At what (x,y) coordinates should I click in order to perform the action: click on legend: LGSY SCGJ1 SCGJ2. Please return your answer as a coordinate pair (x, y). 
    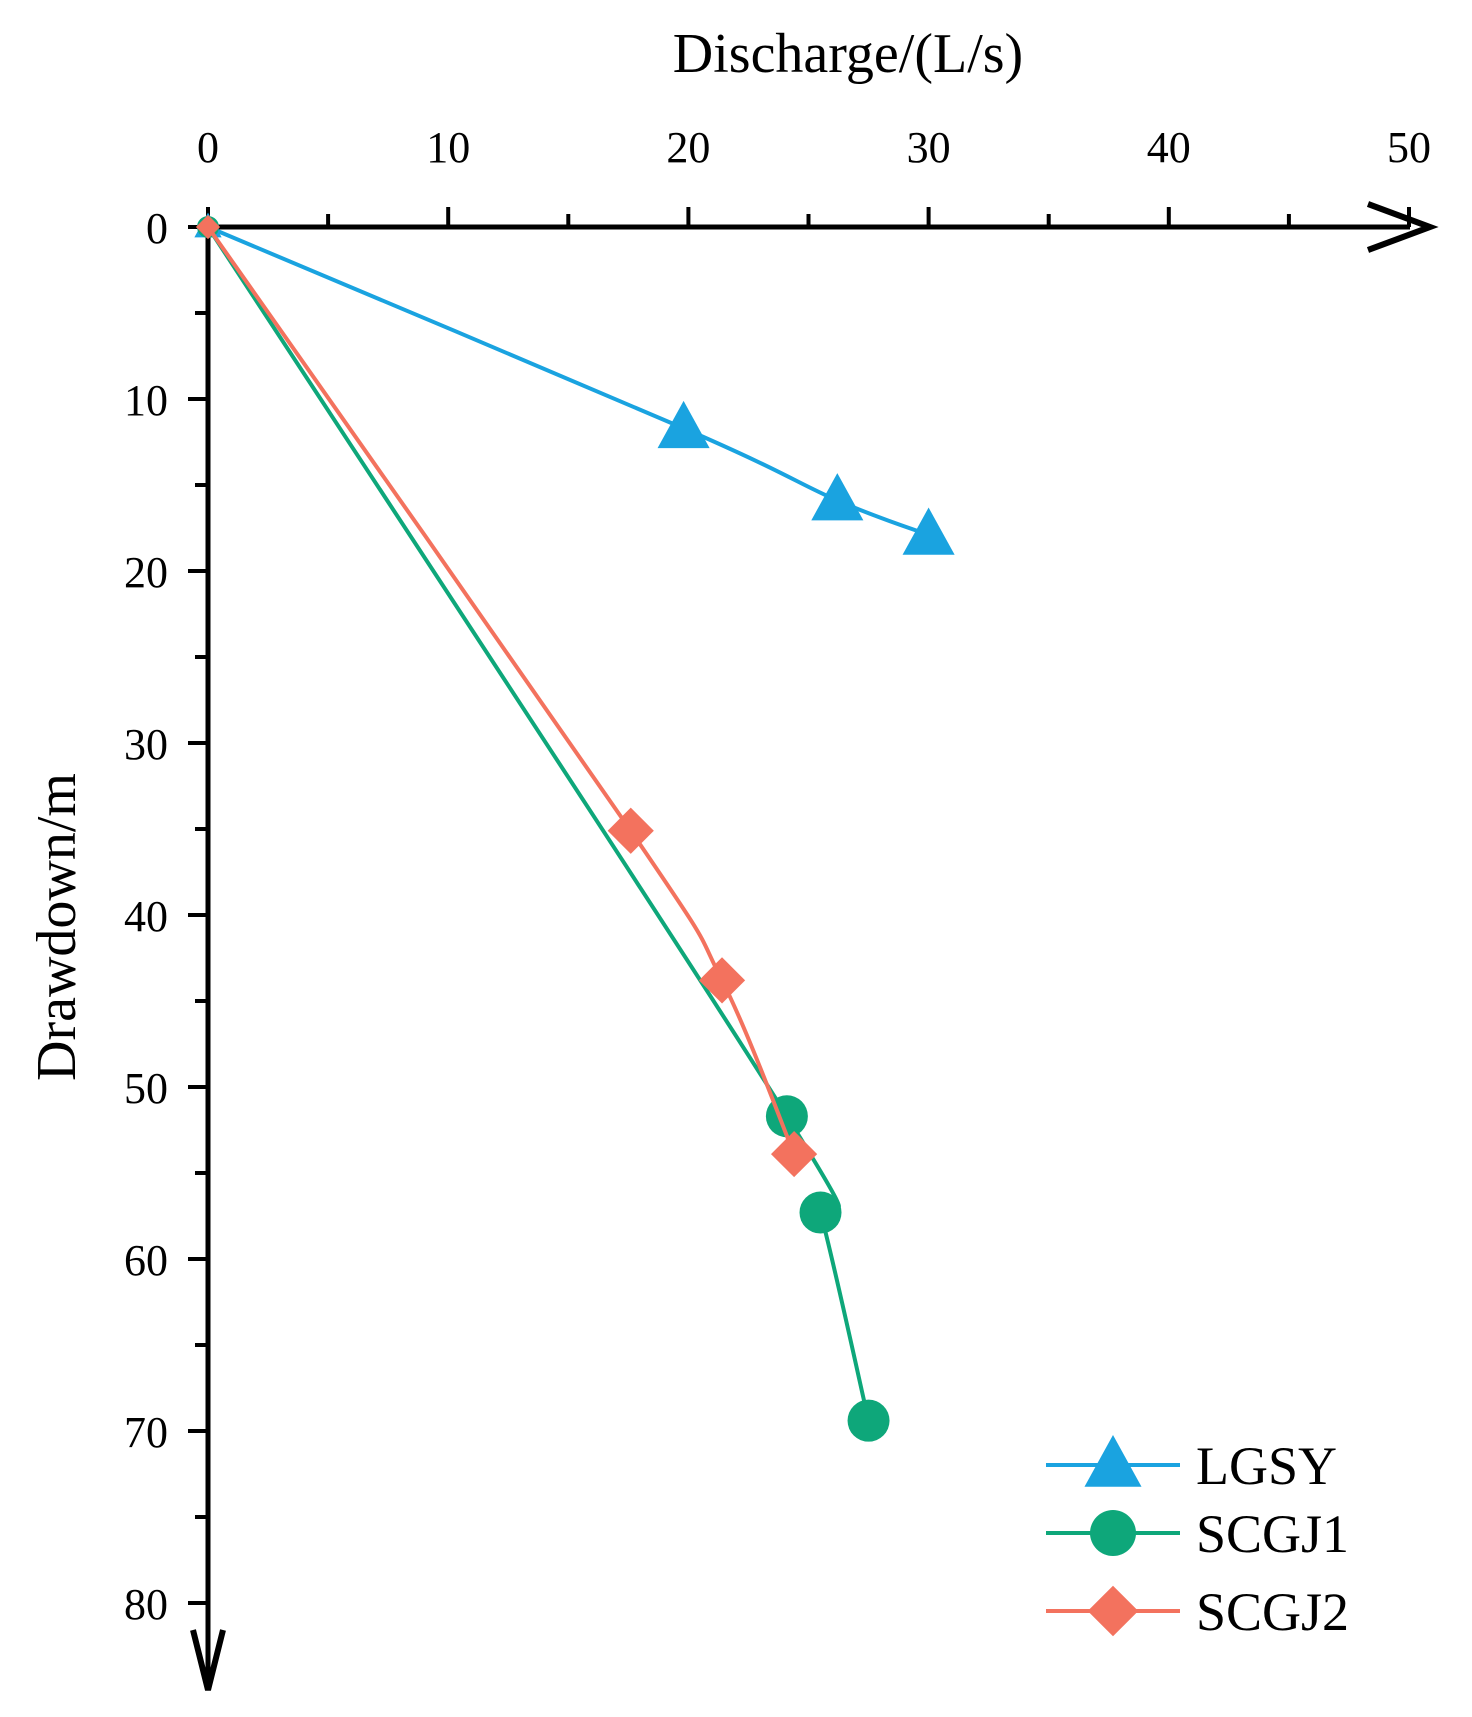
    Looking at the image, I should click on (1197, 1538).